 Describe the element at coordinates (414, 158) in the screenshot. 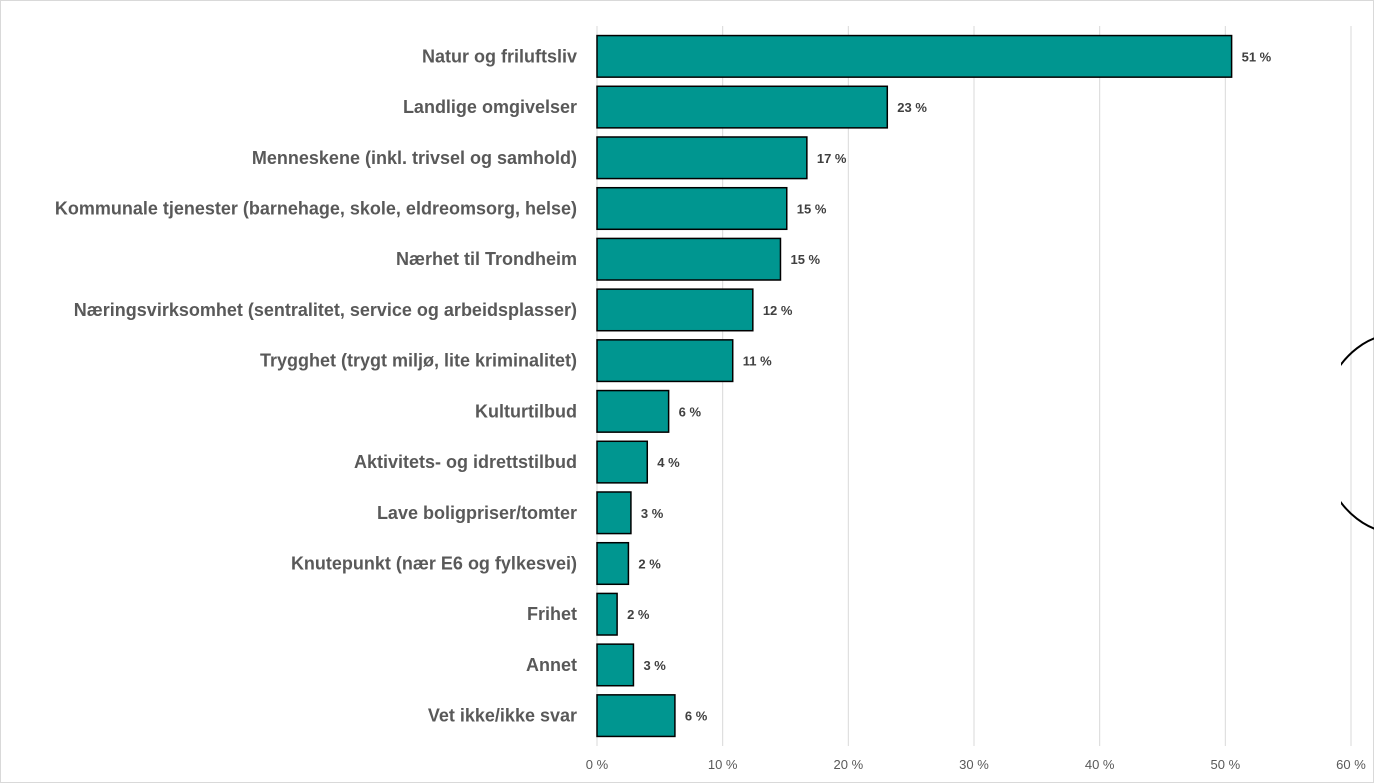

I see `category-label: Menneskene (inkl. trivsel og samhold)` at that location.